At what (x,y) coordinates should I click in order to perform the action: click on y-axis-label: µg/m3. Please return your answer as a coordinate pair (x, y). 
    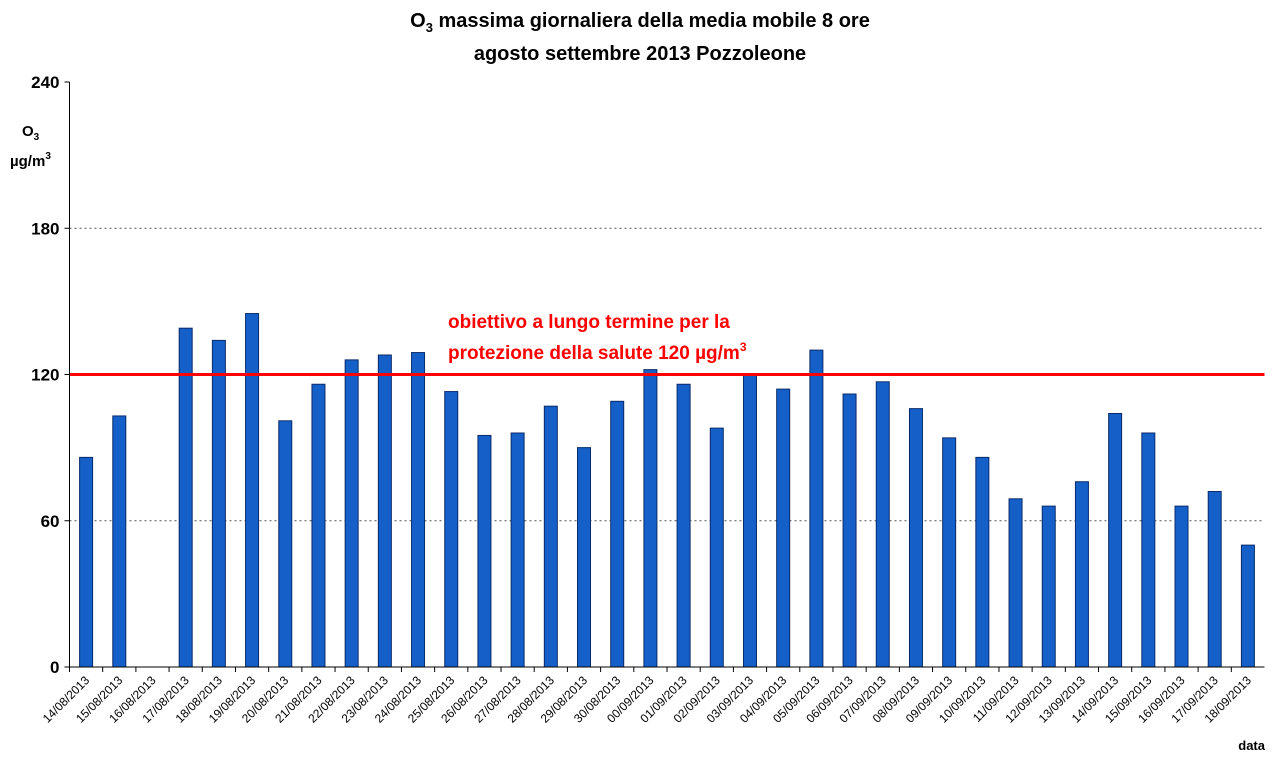
    Looking at the image, I should click on (30, 160).